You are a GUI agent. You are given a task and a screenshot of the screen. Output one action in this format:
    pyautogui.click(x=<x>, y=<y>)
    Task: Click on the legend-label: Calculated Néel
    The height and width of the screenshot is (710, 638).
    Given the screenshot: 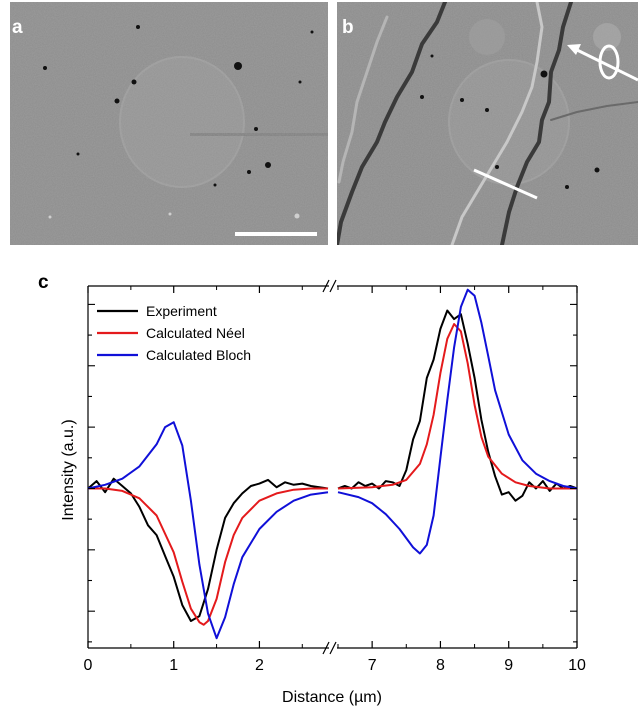 What is the action you would take?
    pyautogui.click(x=195, y=333)
    